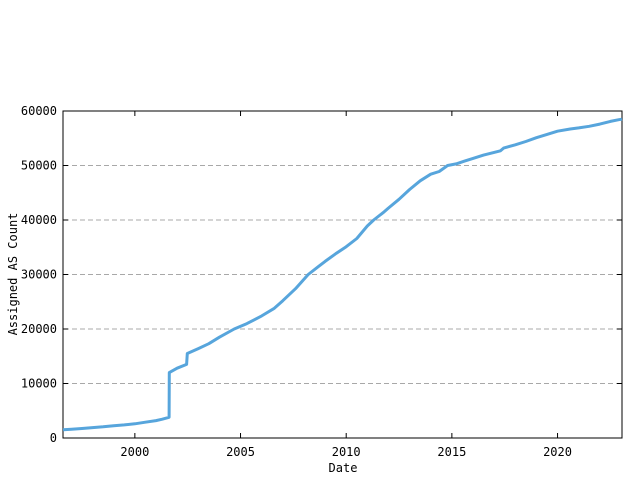  What do you see at coordinates (39, 220) in the screenshot?
I see `y-tick-label: 40000` at bounding box center [39, 220].